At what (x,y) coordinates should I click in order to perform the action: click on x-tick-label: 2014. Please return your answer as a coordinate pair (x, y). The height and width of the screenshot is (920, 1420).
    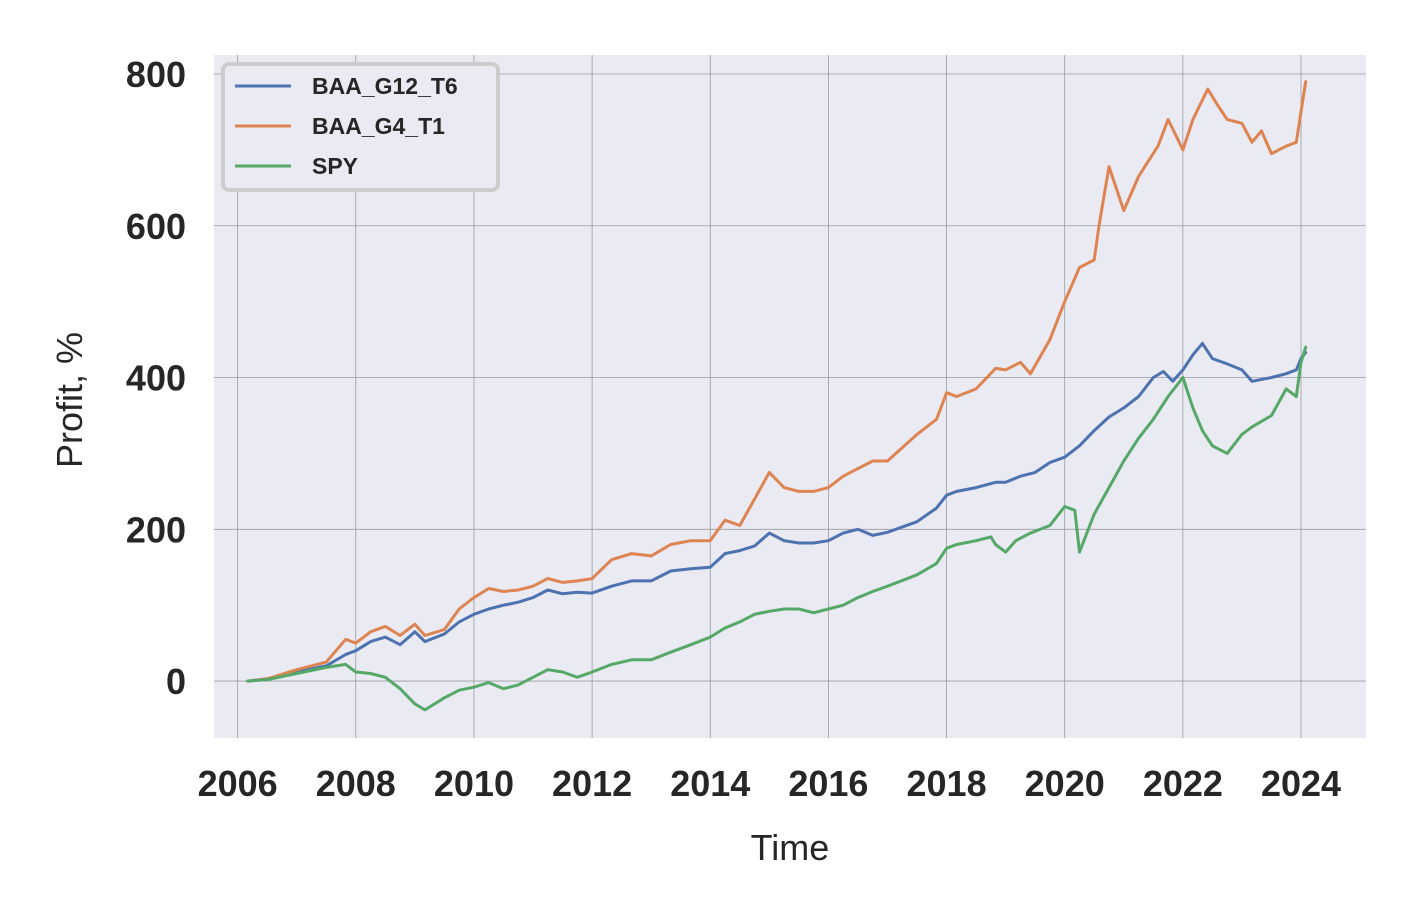
    Looking at the image, I should click on (710, 783).